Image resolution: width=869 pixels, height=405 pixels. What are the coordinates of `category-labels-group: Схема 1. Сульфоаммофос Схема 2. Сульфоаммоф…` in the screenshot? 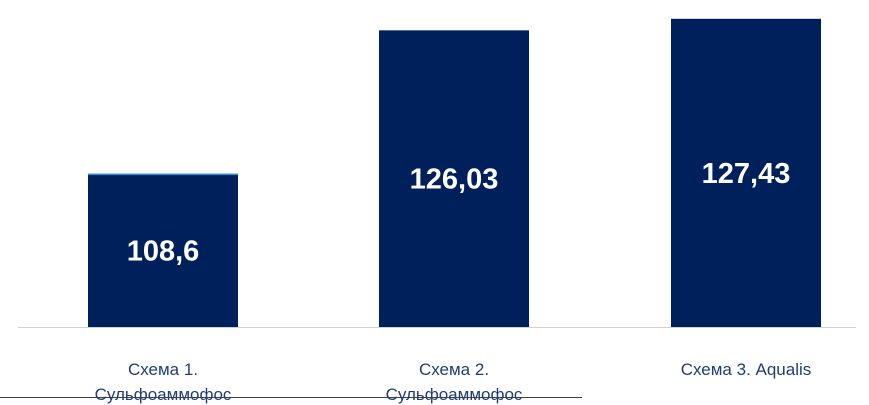 It's located at (453, 382).